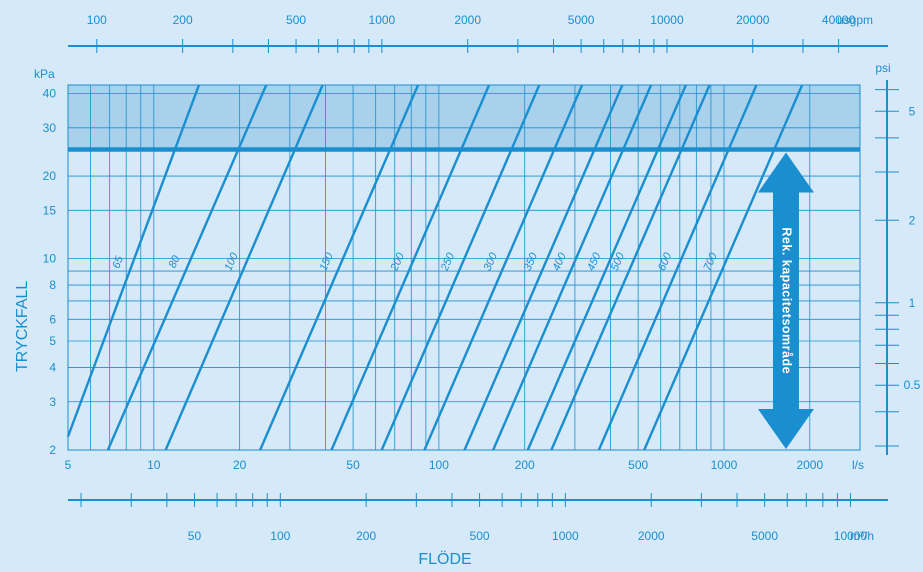  Describe the element at coordinates (565, 536) in the screenshot. I see `bottom-tick-label: 1000` at that location.